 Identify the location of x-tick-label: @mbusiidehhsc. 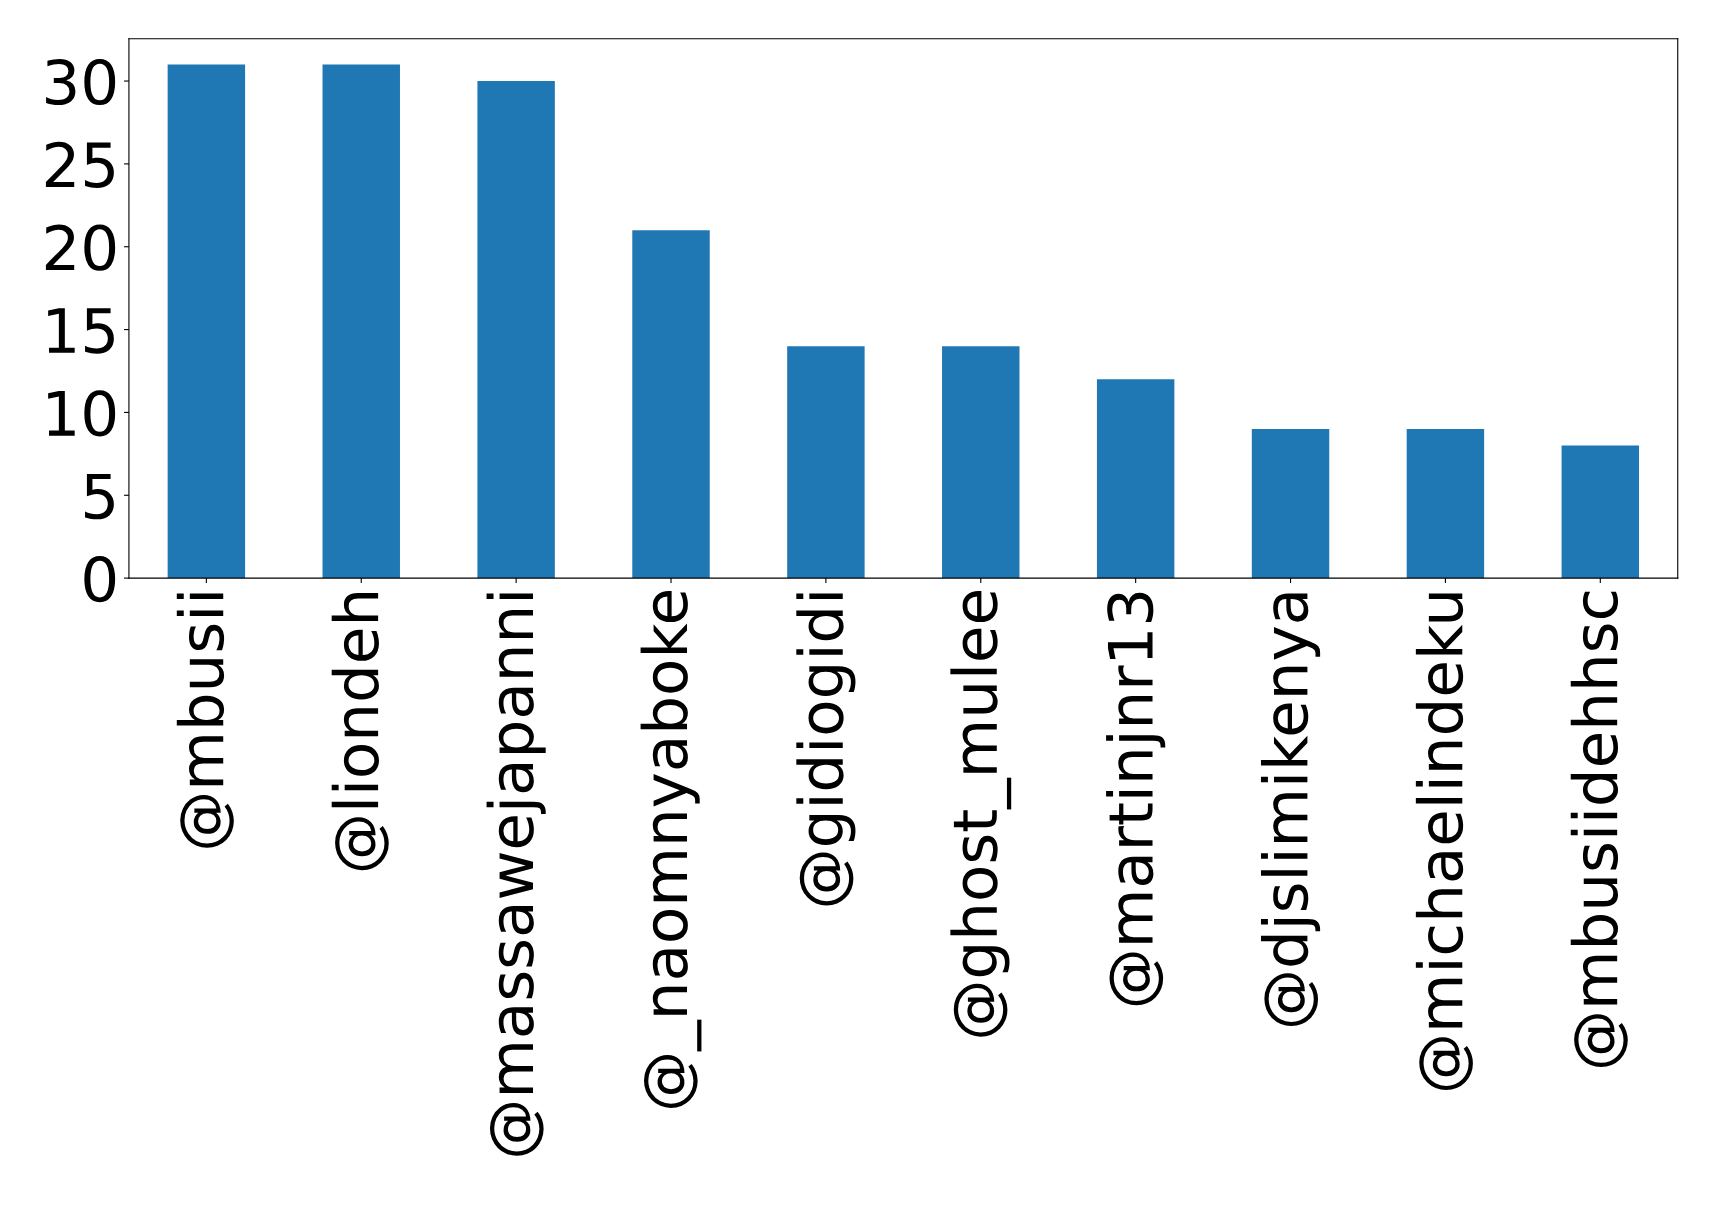
(1599, 829).